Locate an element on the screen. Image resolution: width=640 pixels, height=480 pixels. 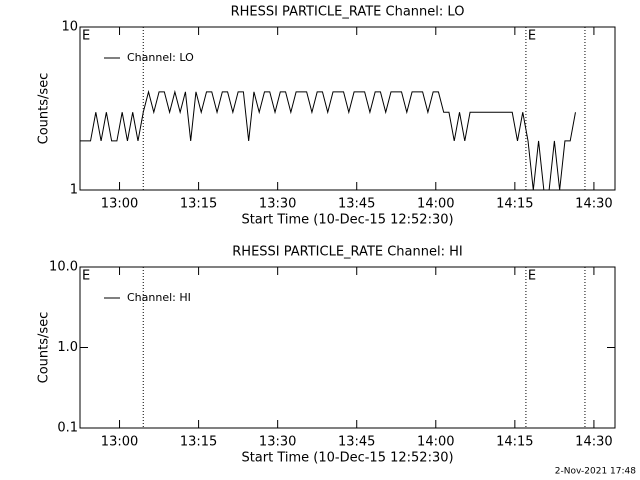
y-tick-label: 0.1 is located at coordinates (67, 428).